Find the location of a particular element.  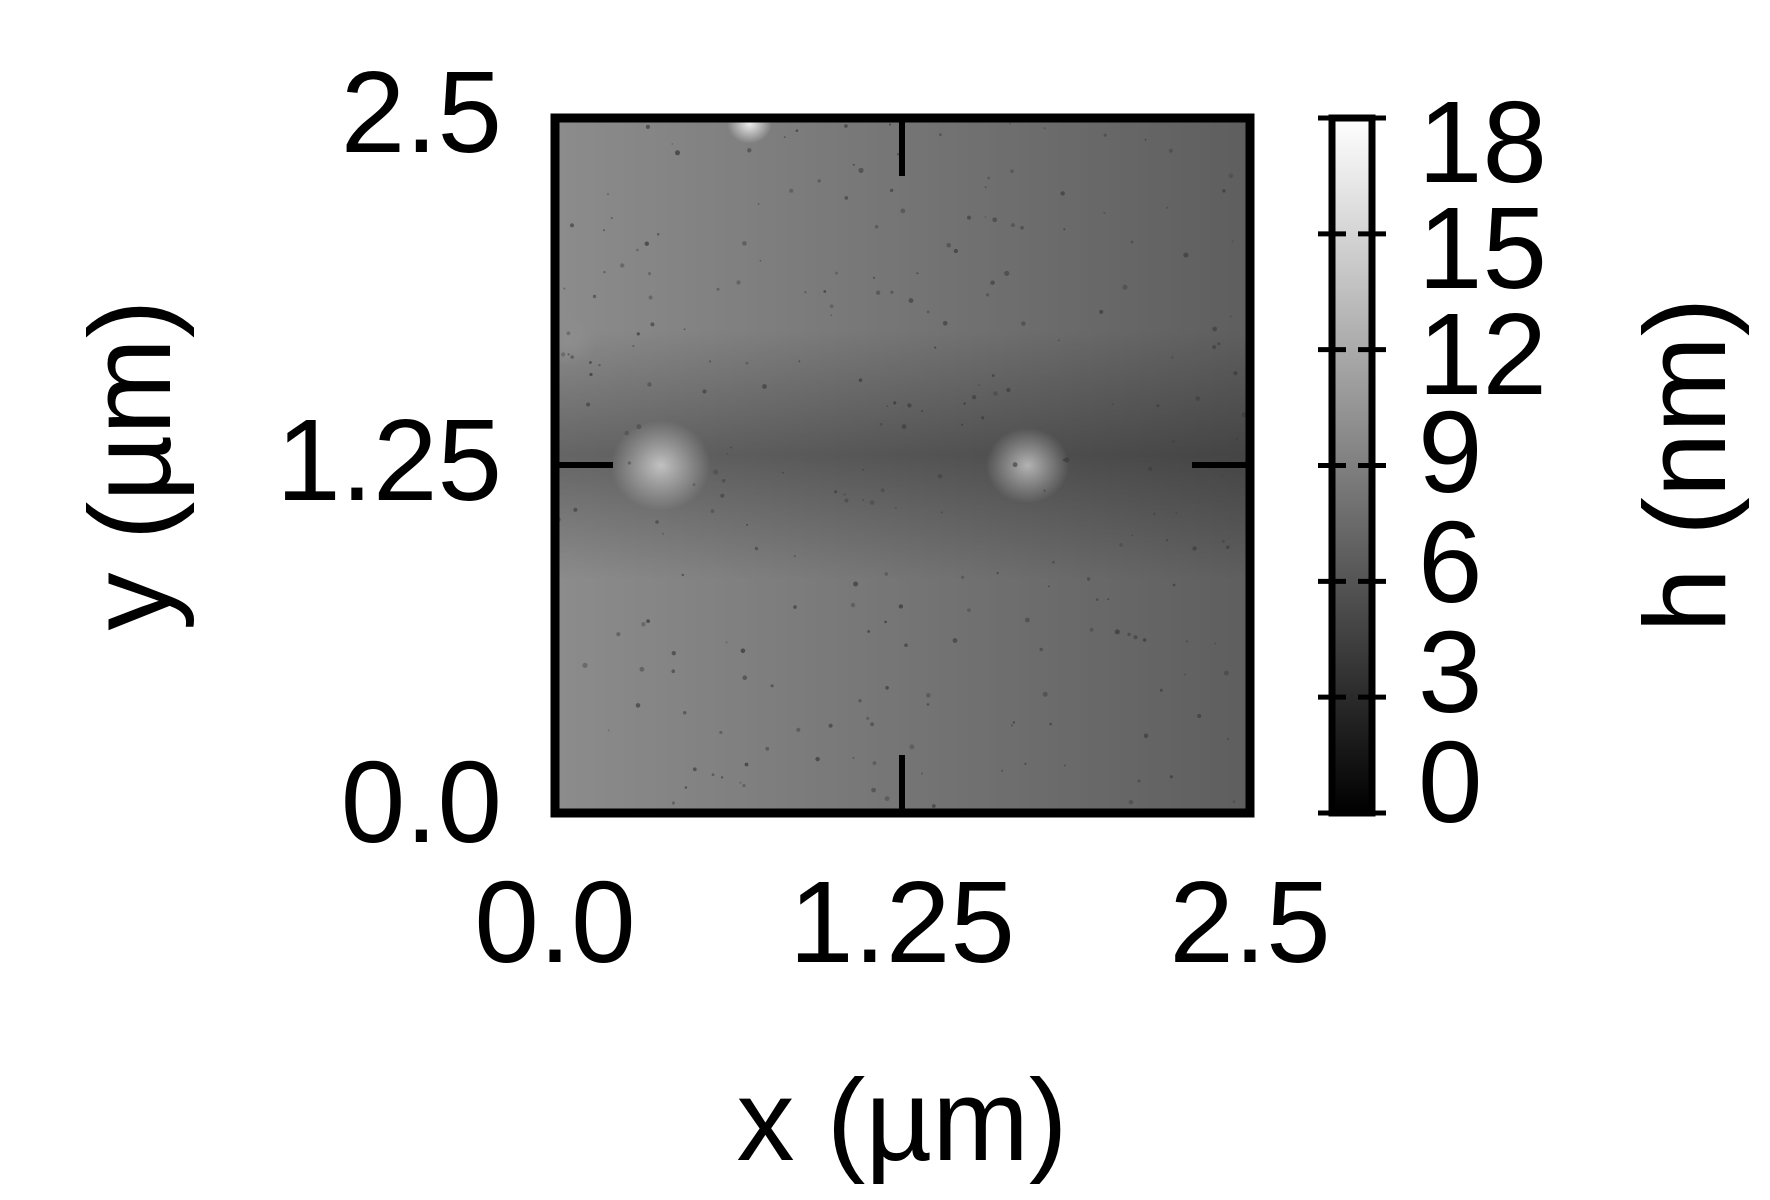

colorbar-tick-label-12: 12 is located at coordinates (1482, 354).